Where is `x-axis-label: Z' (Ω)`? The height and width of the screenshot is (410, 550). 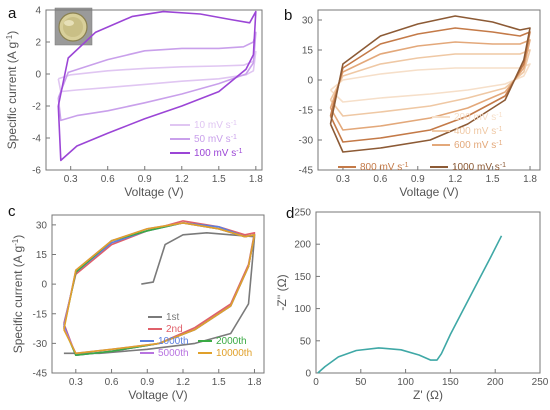 x-axis-label: Z' (Ω) is located at coordinates (428, 395).